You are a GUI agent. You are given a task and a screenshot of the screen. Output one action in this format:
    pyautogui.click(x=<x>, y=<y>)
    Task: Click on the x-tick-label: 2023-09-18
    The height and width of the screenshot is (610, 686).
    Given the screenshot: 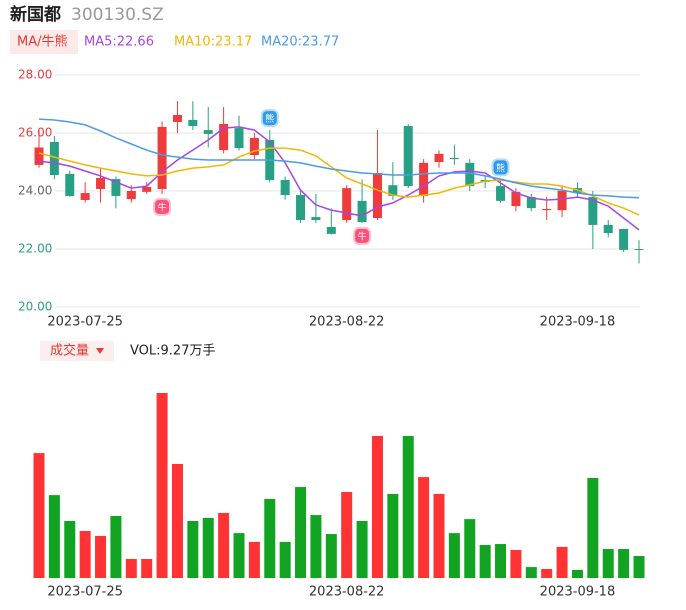 What is the action you would take?
    pyautogui.click(x=578, y=322)
    